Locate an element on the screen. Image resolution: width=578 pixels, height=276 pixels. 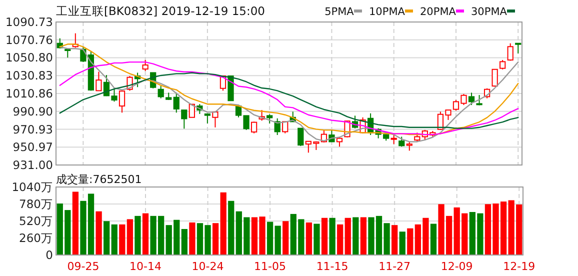
y-tick-label: 1090.73 is located at coordinates (29, 22).